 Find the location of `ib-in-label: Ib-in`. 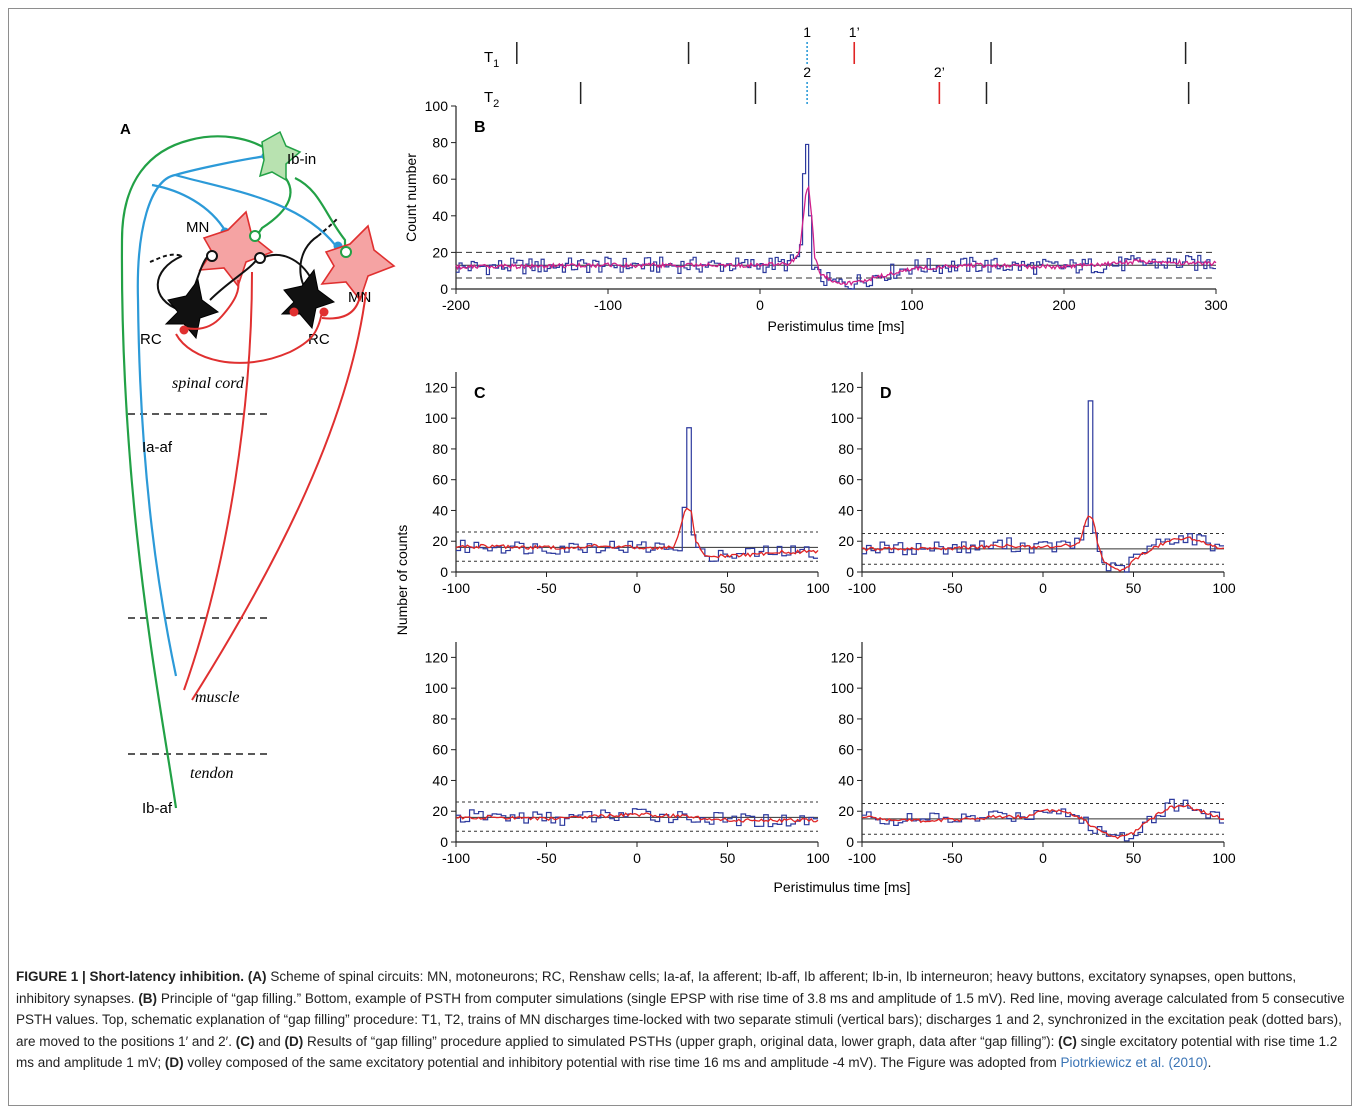

ib-in-label: Ib-in is located at coordinates (301, 159).